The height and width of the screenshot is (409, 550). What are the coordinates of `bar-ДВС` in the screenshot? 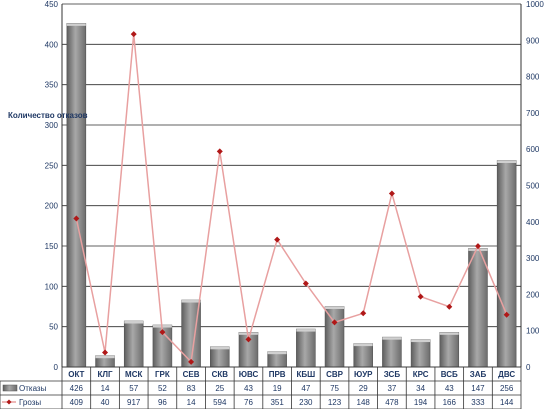 It's located at (506, 264).